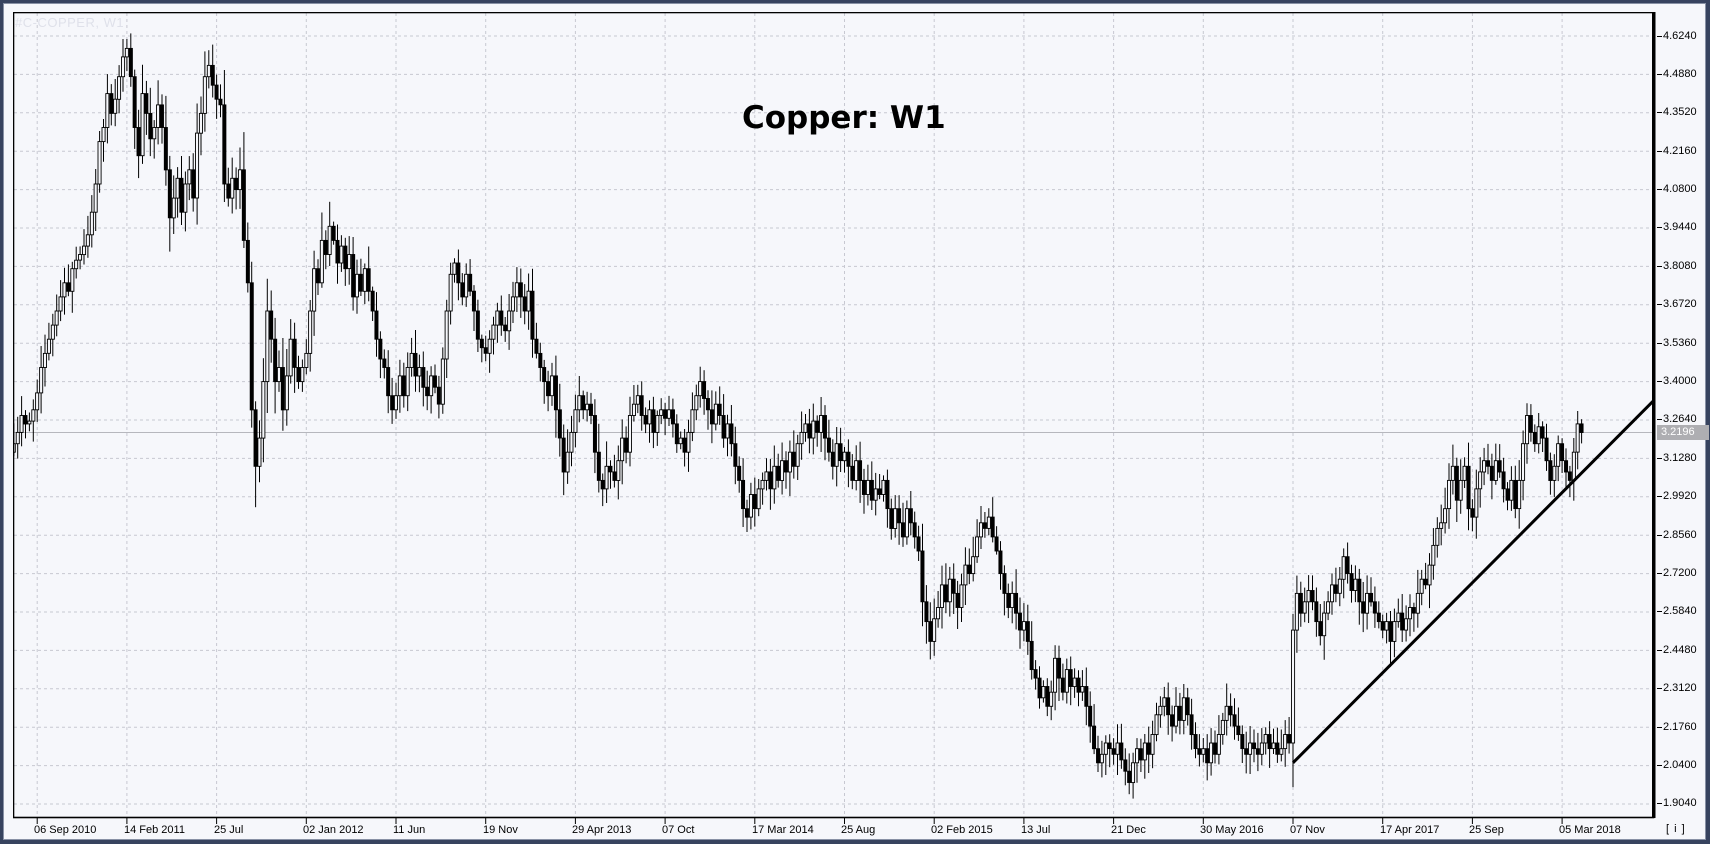 This screenshot has height=844, width=1710. What do you see at coordinates (1683, 74) in the screenshot?
I see `price-axis-label: 4.4880` at bounding box center [1683, 74].